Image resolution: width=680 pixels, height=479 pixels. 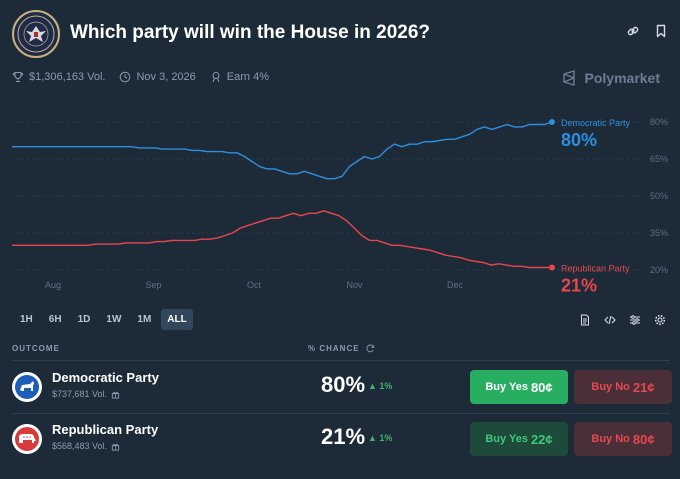 I want to click on clock-icon, so click(x=125, y=77).